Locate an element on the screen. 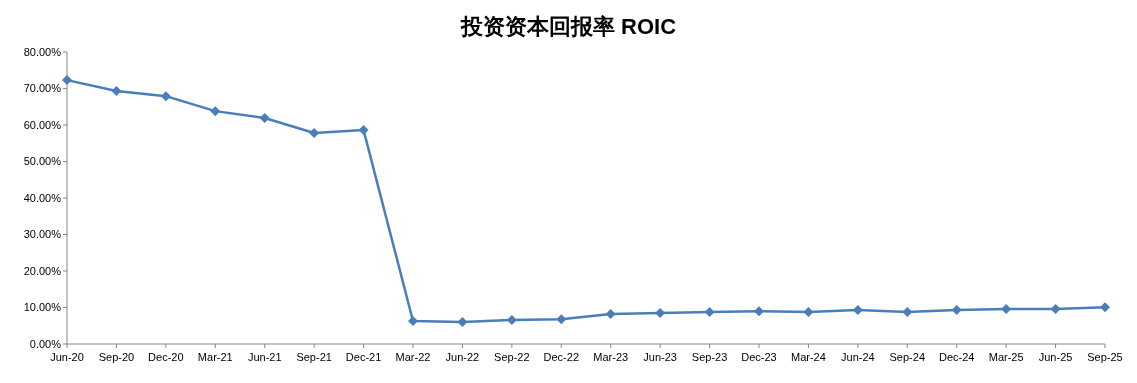  x-tick-label: Dec-20 is located at coordinates (166, 357).